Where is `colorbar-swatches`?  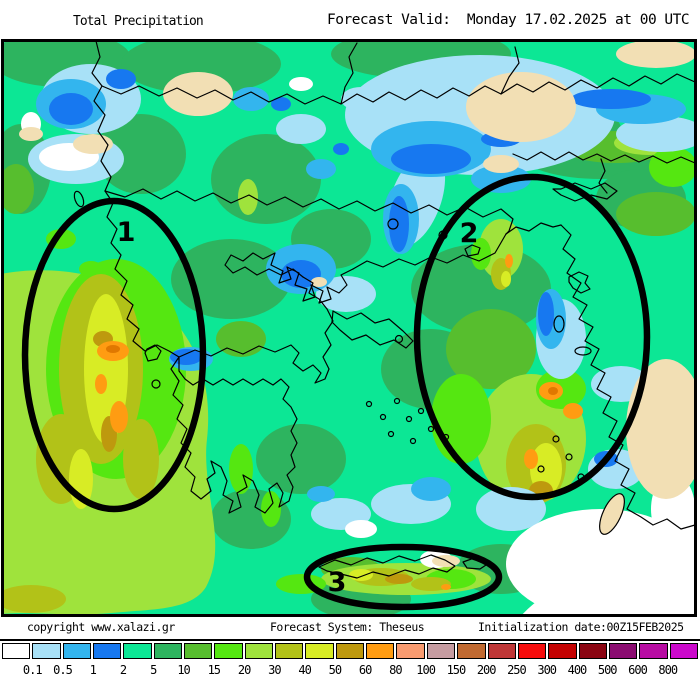 colorbar-swatches is located at coordinates (350, 651).